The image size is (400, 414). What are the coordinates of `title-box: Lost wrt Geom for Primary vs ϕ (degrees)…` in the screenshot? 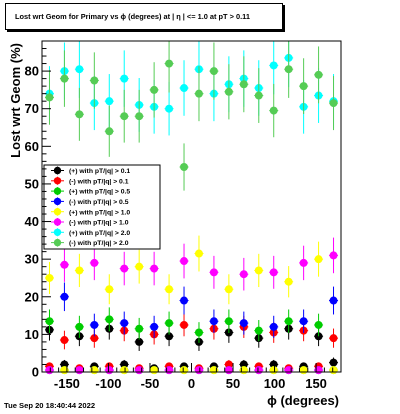 It's located at (144, 16).